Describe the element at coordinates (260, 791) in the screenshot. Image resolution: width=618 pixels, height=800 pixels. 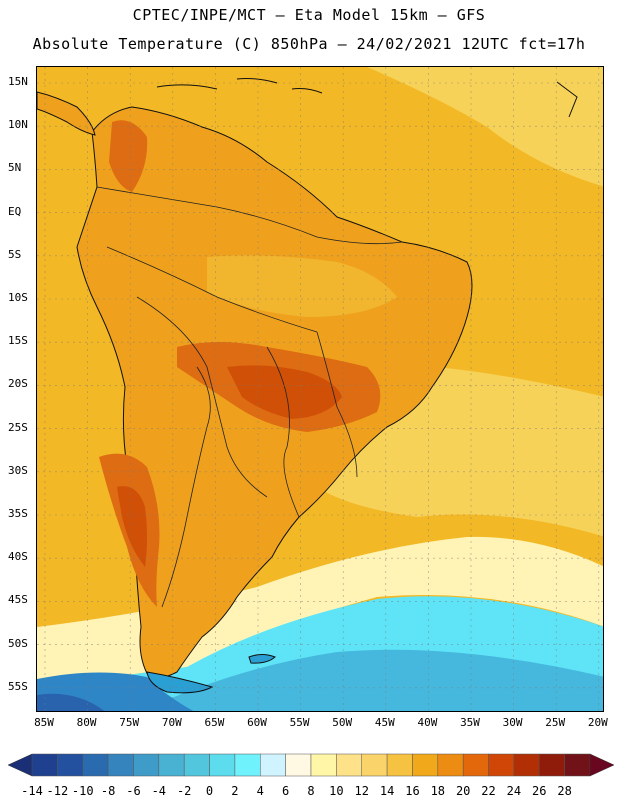
I see `colorbar-tick-label: 4` at that location.